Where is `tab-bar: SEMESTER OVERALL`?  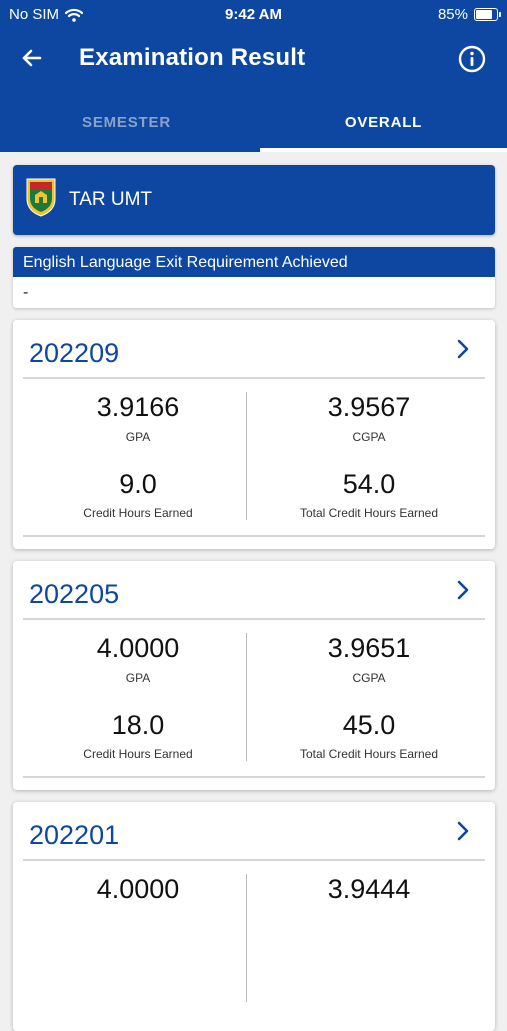 tab-bar: SEMESTER OVERALL is located at coordinates (253, 125).